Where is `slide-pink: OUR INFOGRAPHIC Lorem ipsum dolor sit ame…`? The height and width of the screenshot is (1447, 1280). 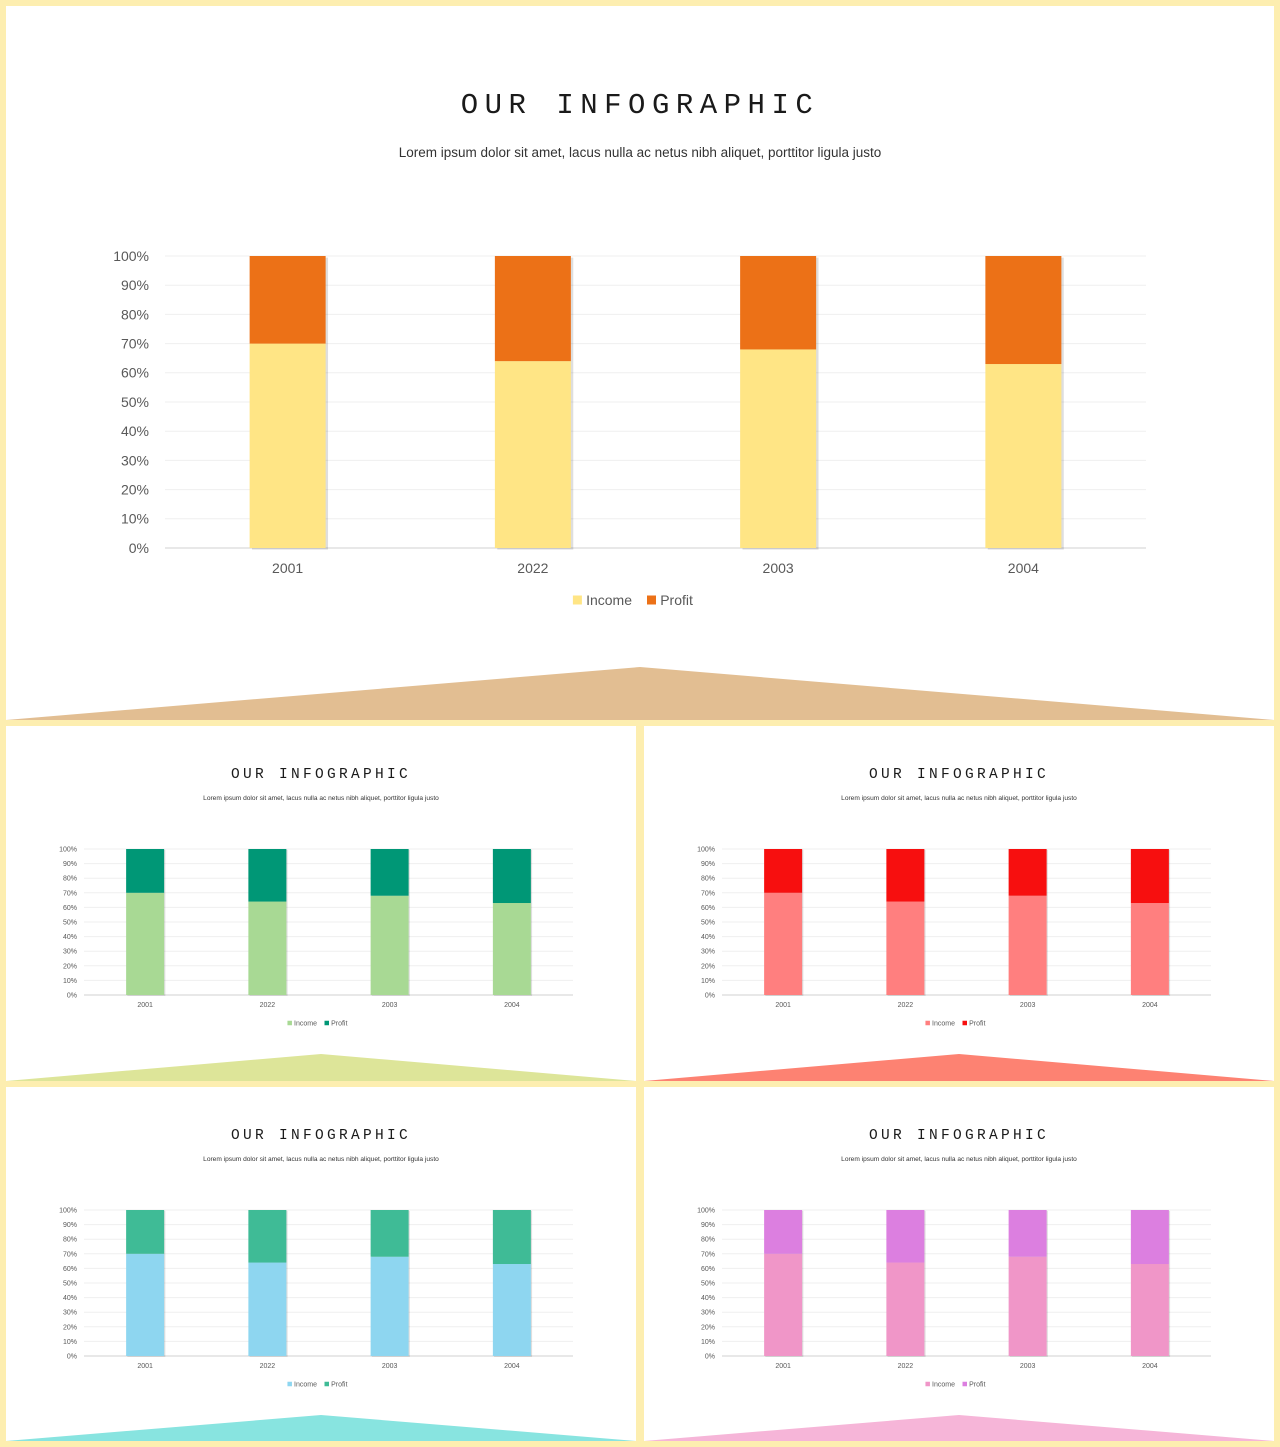
slide-pink: OUR INFOGRAPHIC Lorem ipsum dolor sit ame… is located at coordinates (959, 1264).